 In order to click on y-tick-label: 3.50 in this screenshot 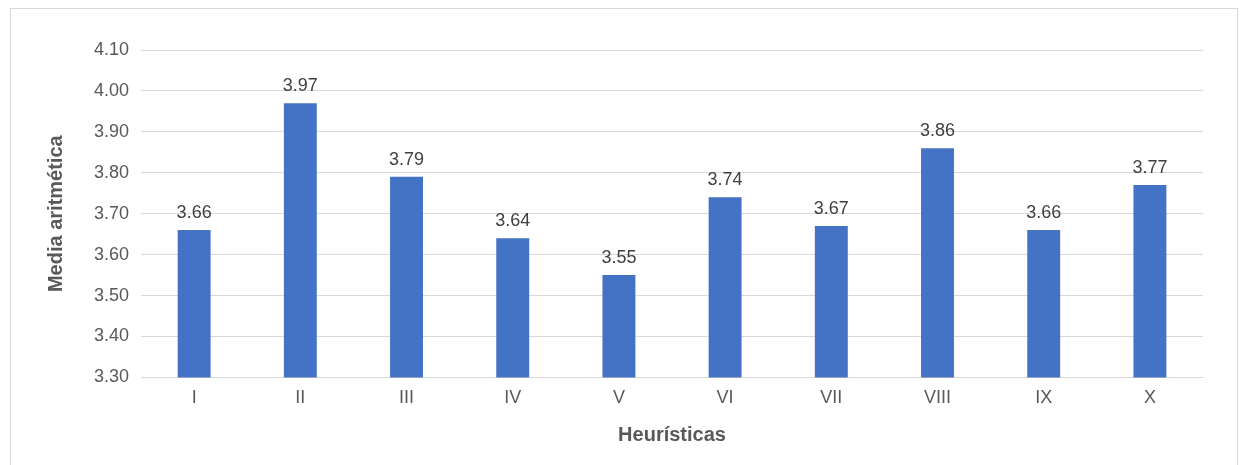, I will do `click(111, 294)`.